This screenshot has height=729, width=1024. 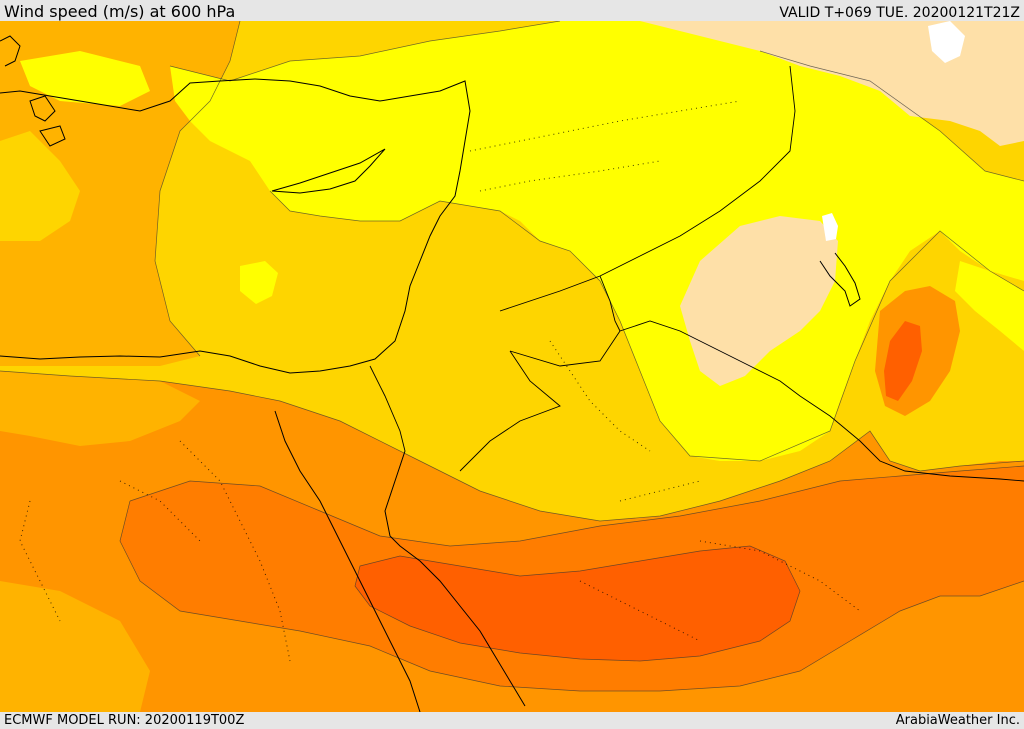 I want to click on no-data-patch-east, so click(x=830, y=227).